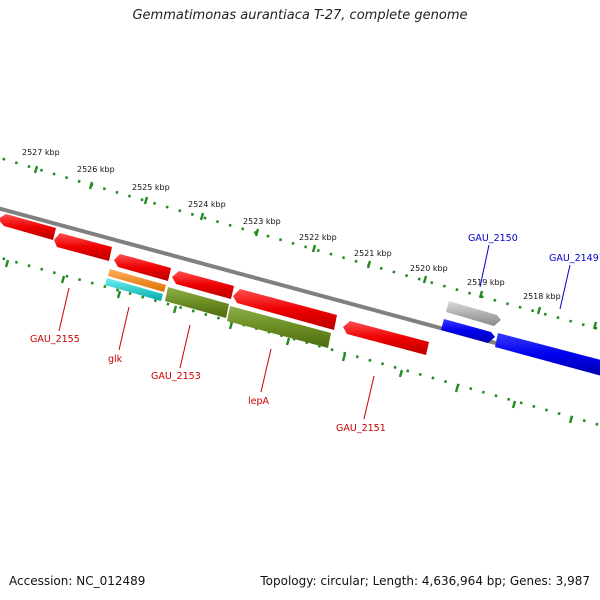  I want to click on gene-label-gau-2150: GAU_2150, so click(493, 238).